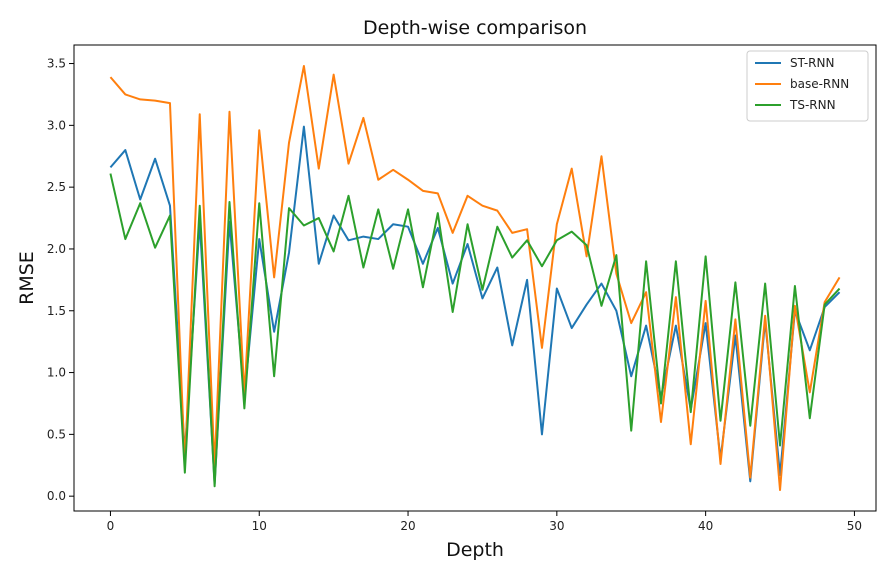 This screenshot has height=565, width=878. I want to click on y-tick-label: 3.0, so click(56, 125).